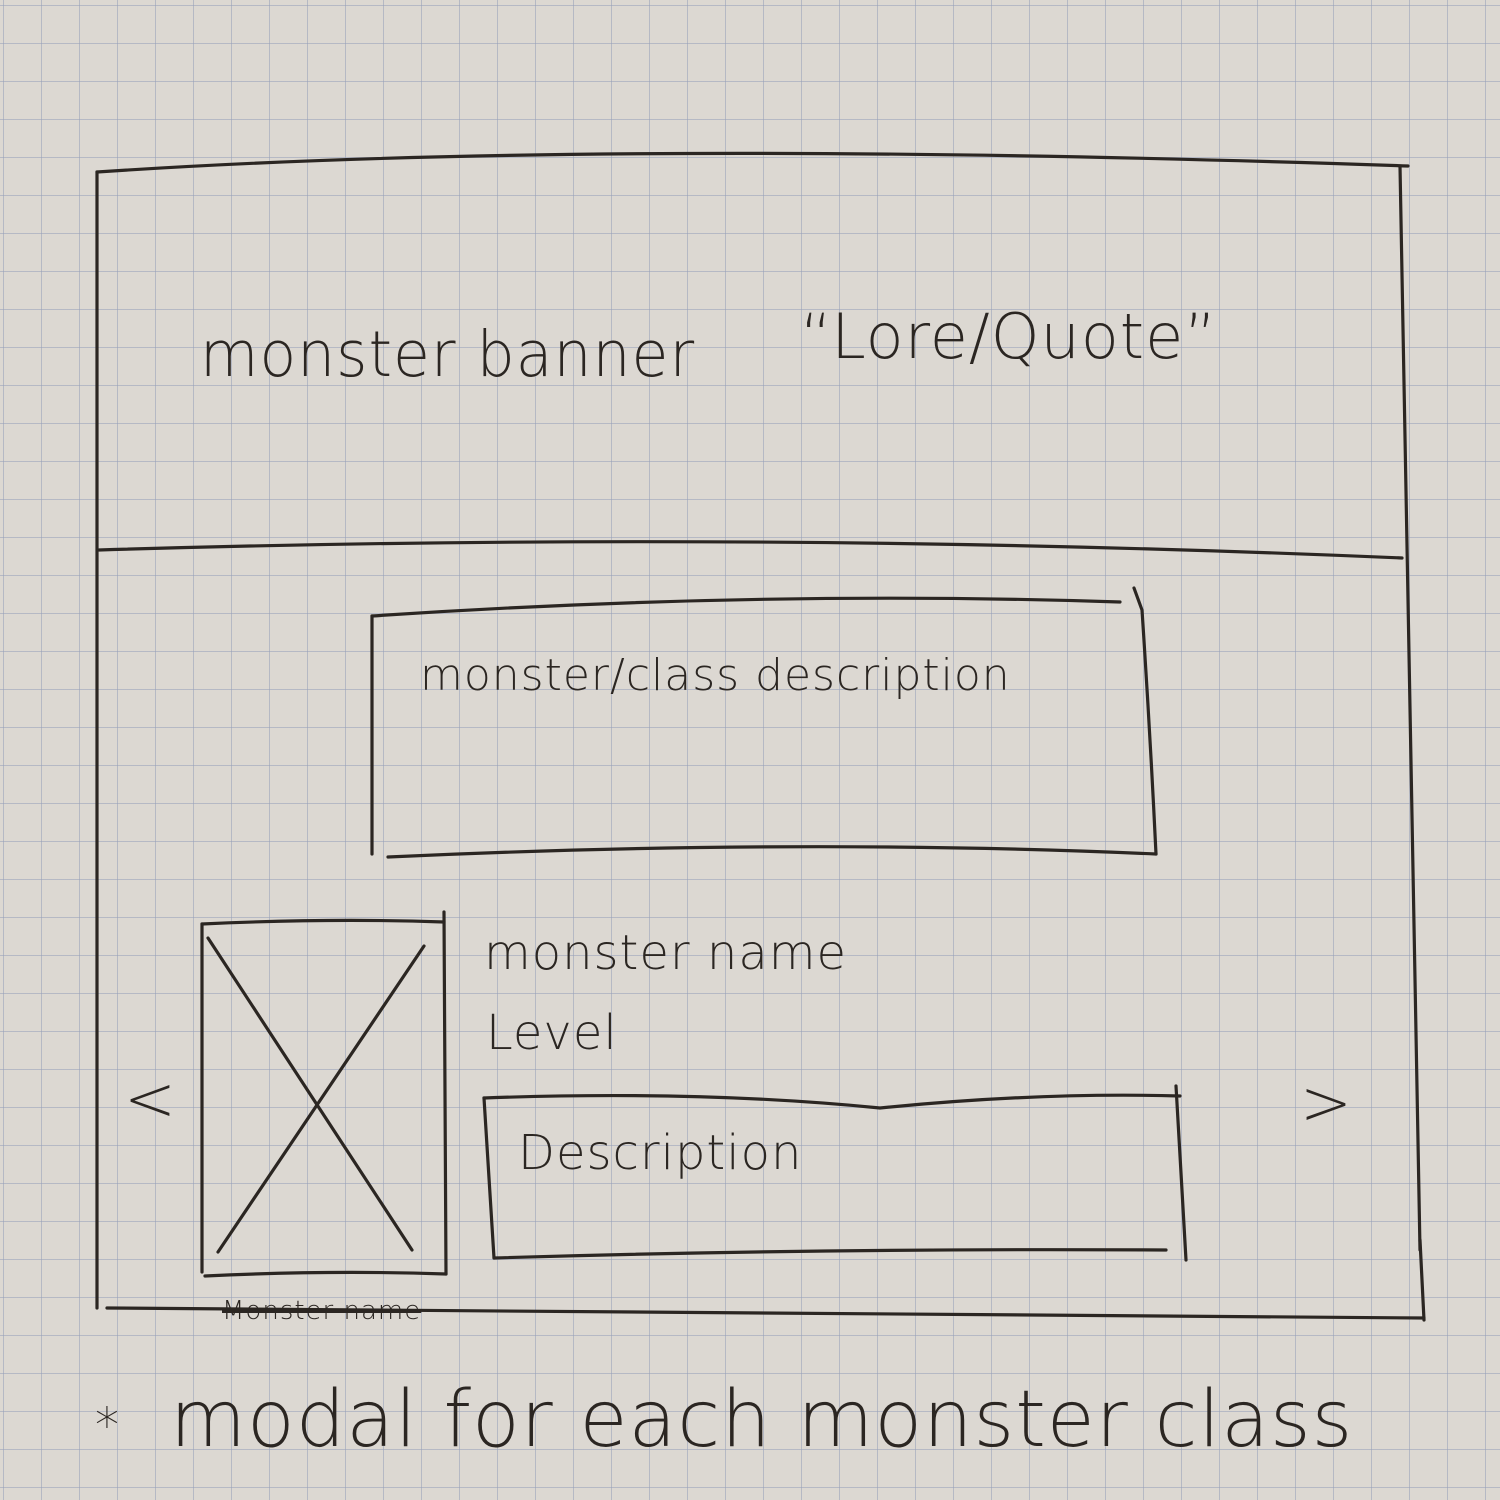  I want to click on asterisk-icon: *, so click(107, 1426).